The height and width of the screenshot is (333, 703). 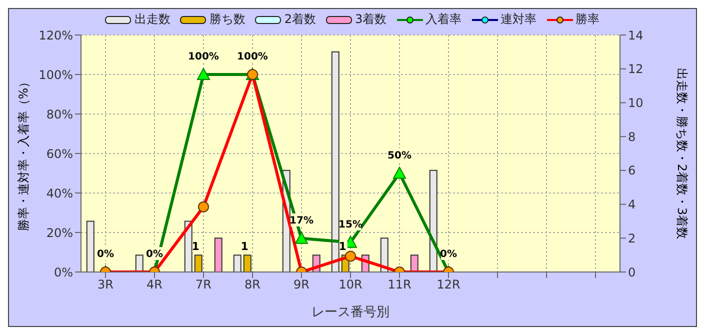 I want to click on y2-tick-label: 0, so click(x=632, y=272).